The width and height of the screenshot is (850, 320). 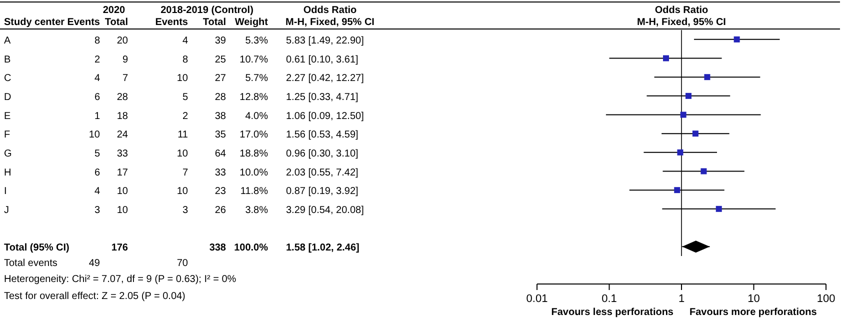 What do you see at coordinates (220, 78) in the screenshot?
I see `text: 27` at bounding box center [220, 78].